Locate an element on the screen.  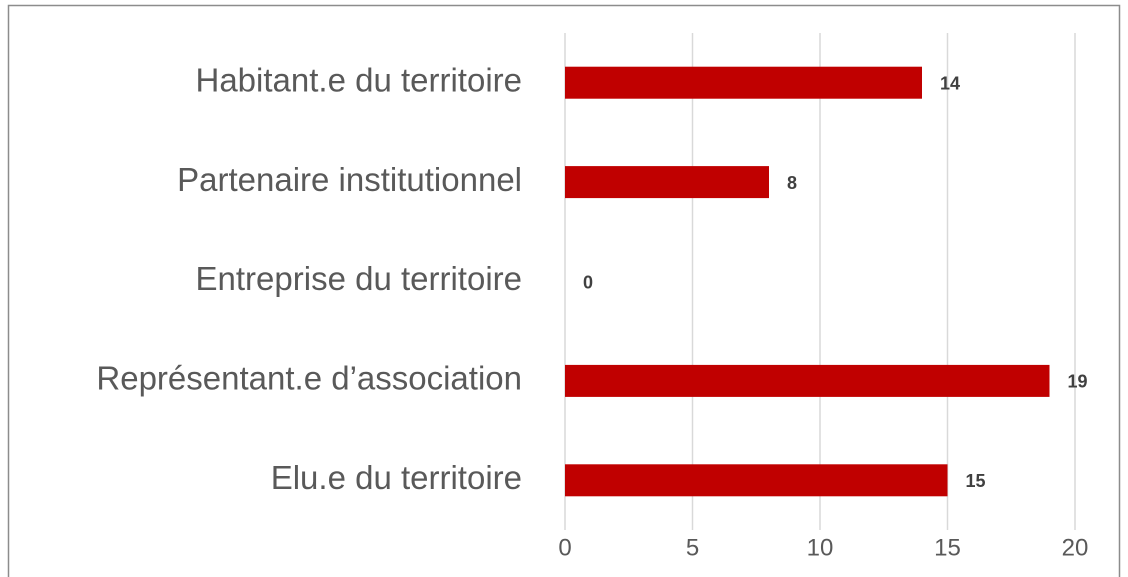
y-tick-label: Partenaire institutionnel is located at coordinates (349, 179).